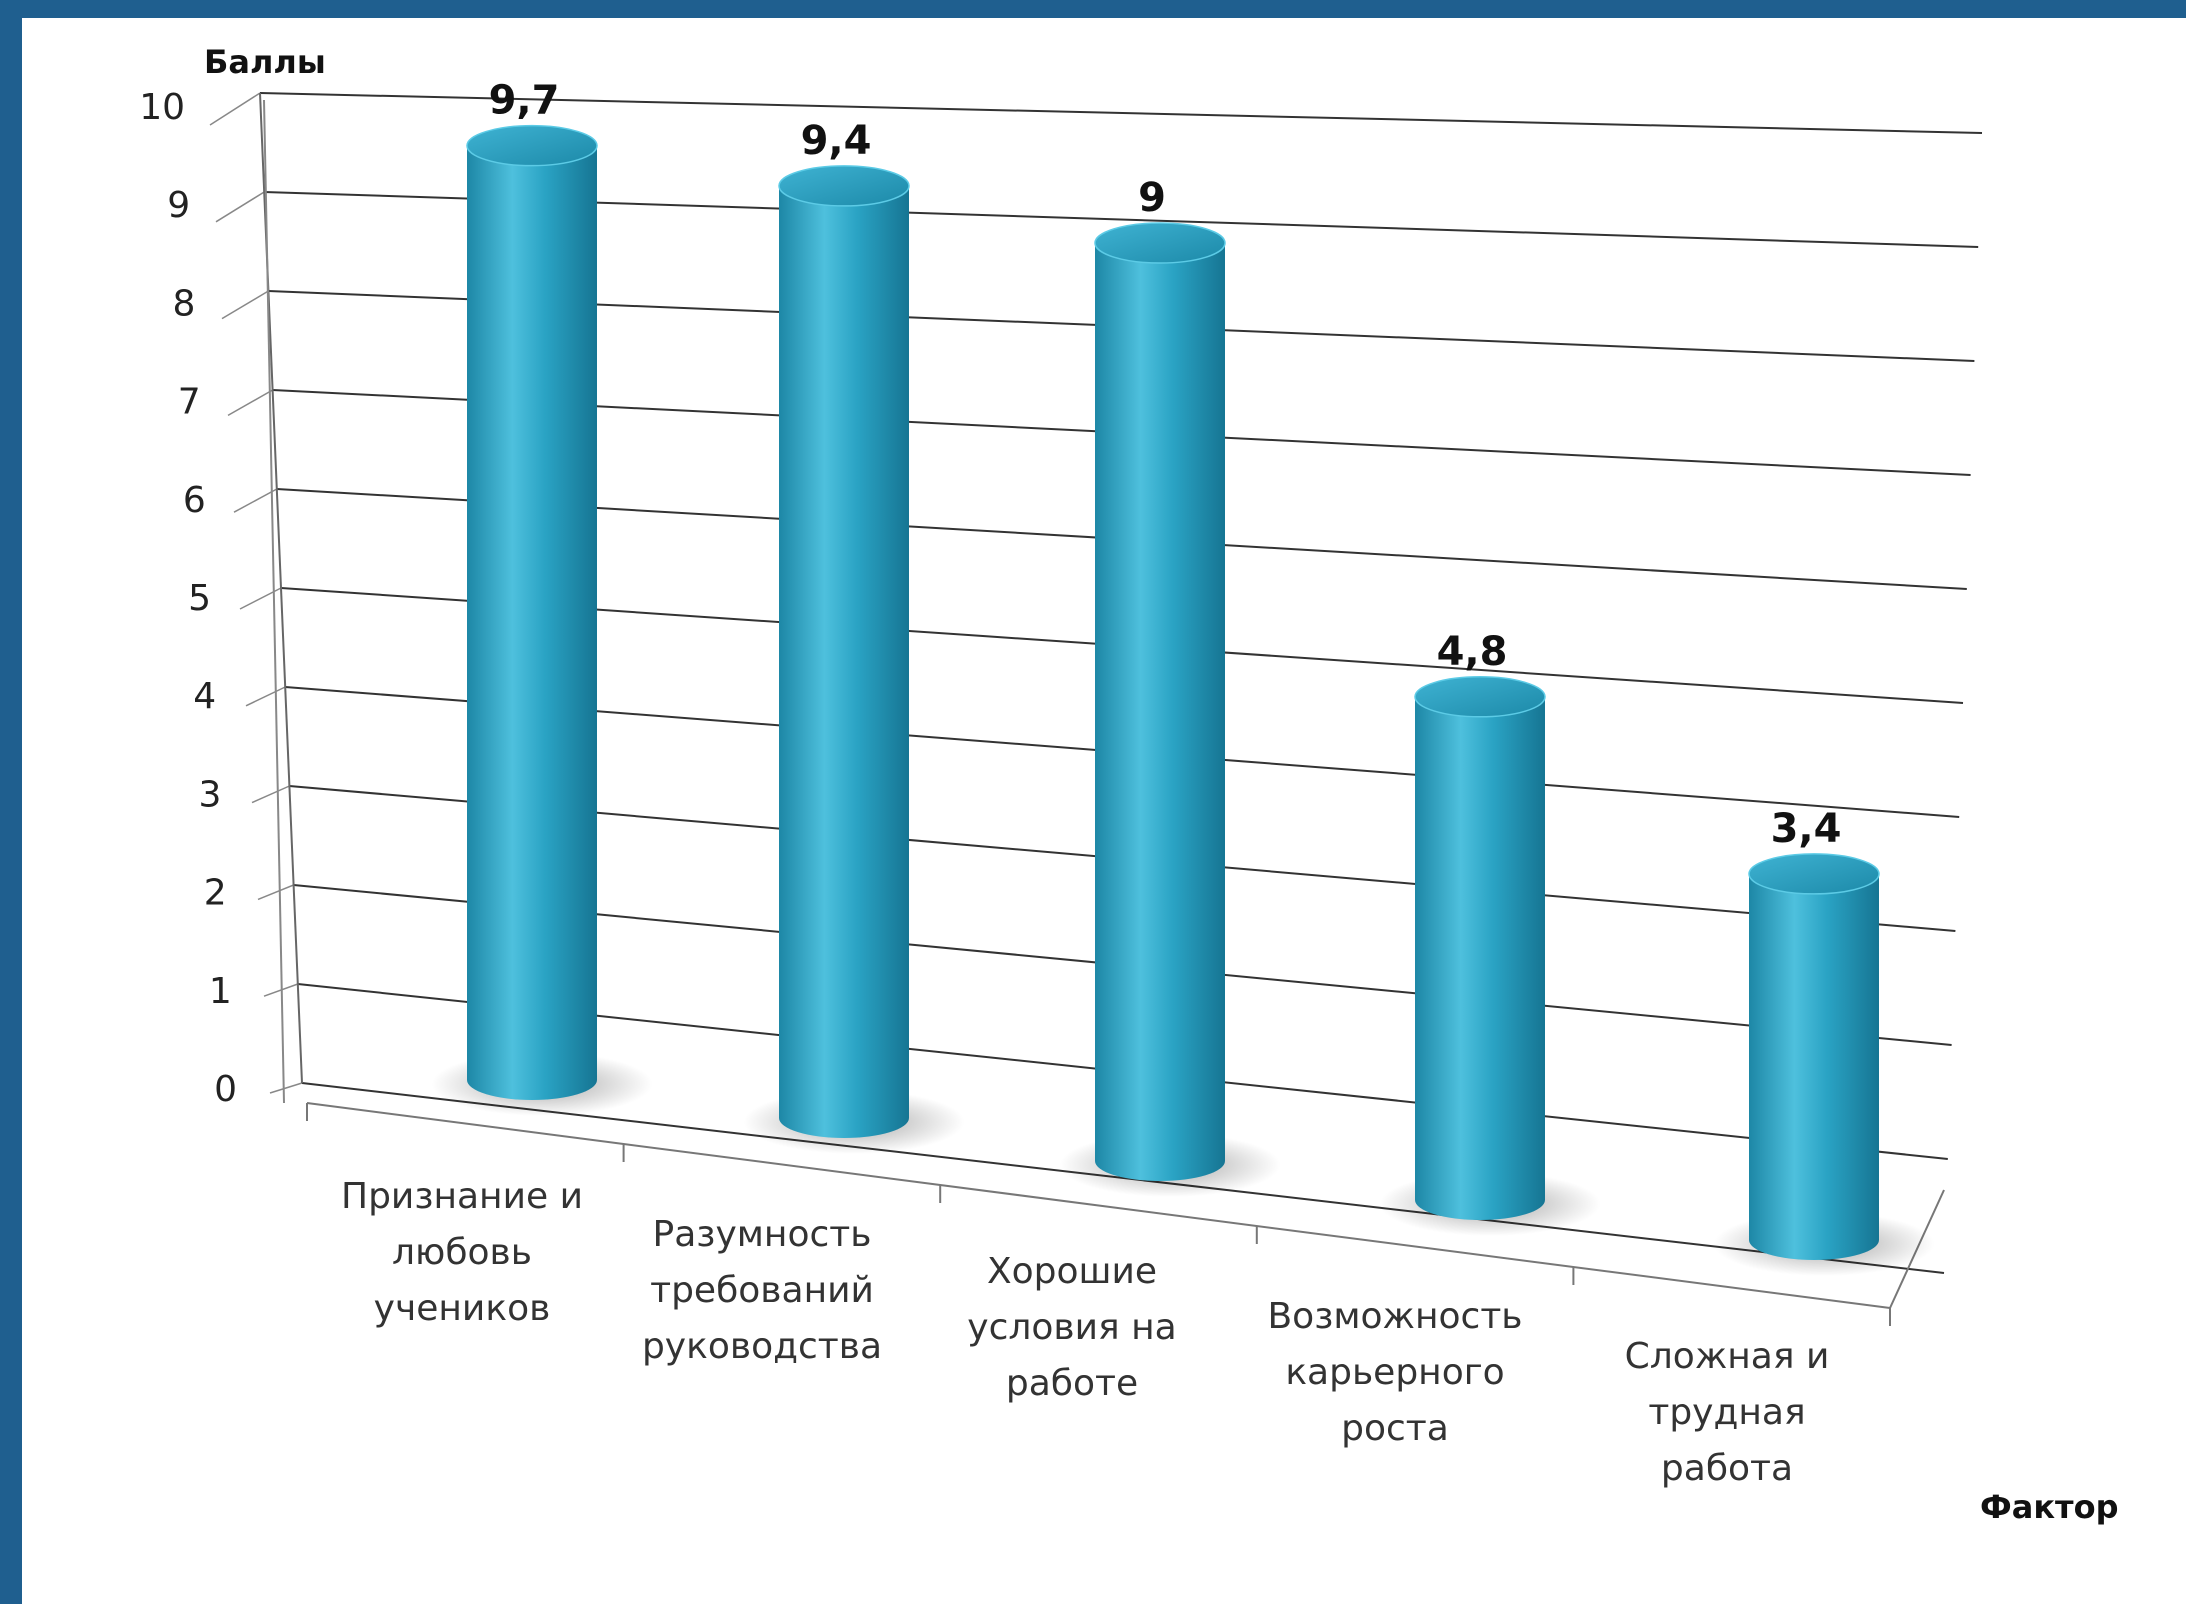  I want to click on value-label: 3,4, so click(1806, 829).